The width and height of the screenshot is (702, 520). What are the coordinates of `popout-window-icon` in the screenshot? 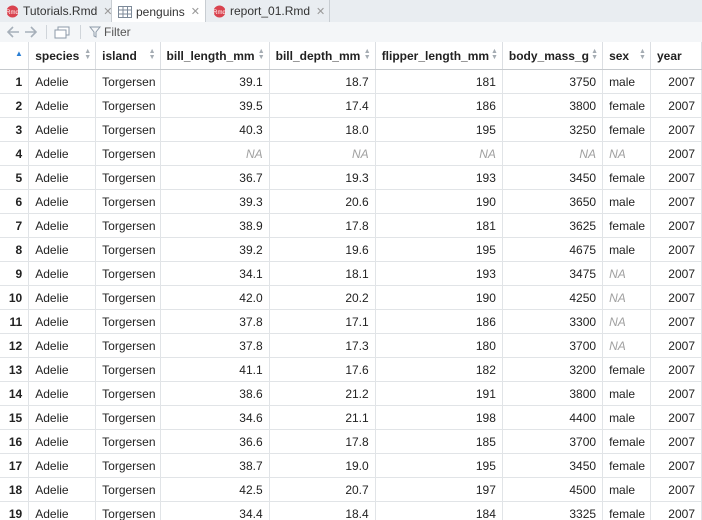 It's located at (62, 32).